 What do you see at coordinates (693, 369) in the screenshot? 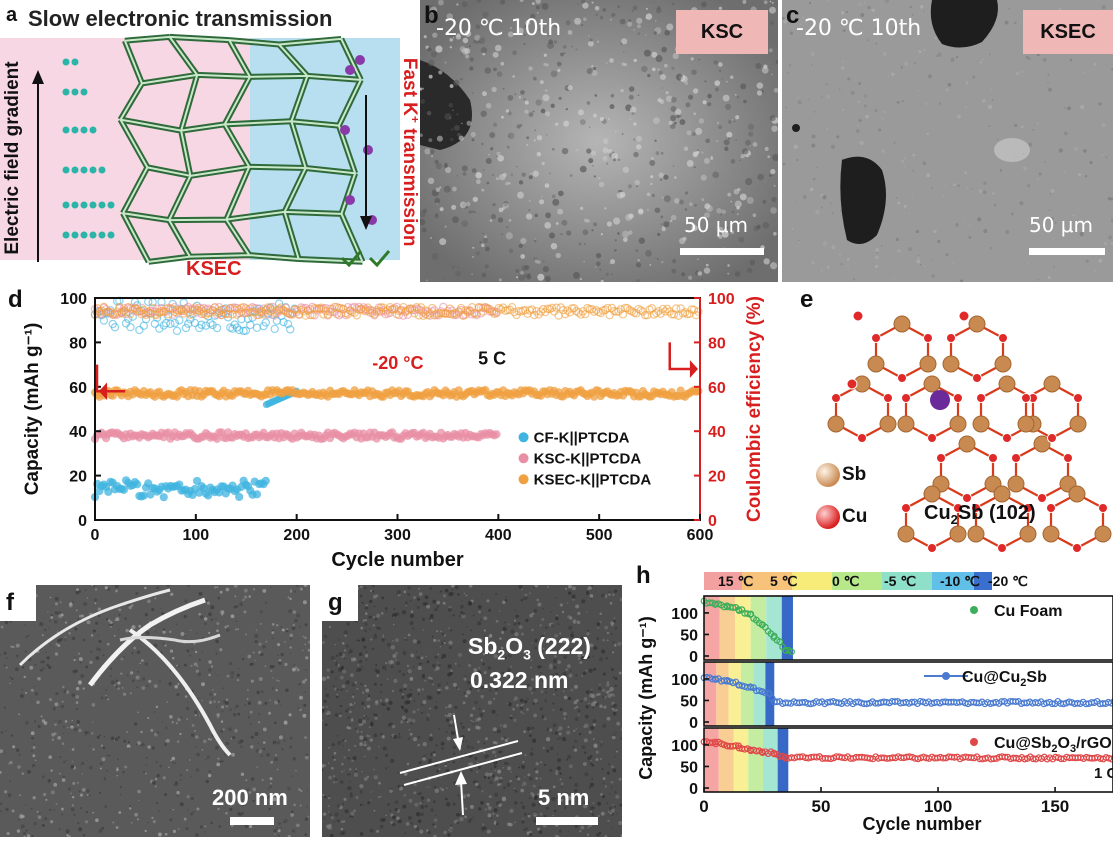
I see `right-axis-arrowhead` at bounding box center [693, 369].